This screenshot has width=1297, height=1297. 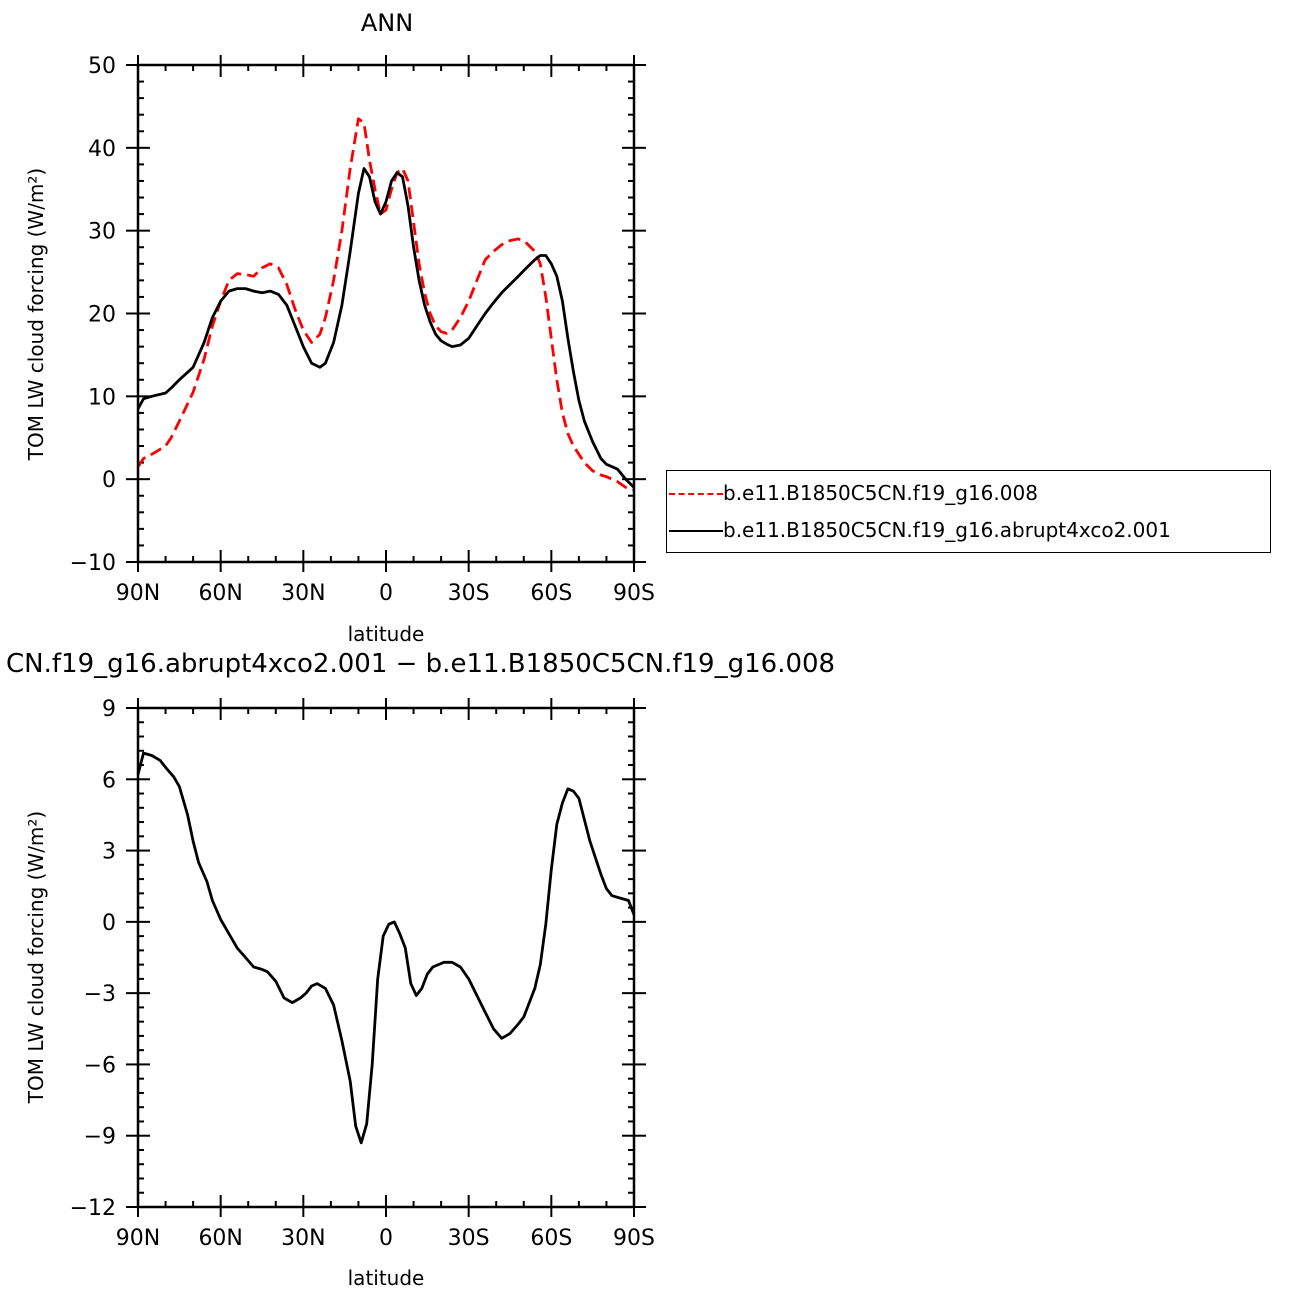 What do you see at coordinates (93, 1208) in the screenshot?
I see `y-tick-label: −12` at bounding box center [93, 1208].